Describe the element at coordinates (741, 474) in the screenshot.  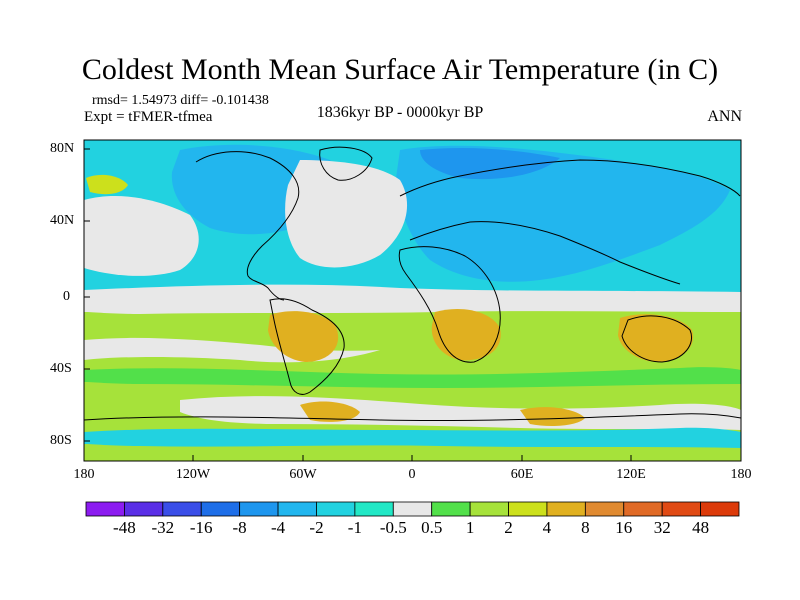
I see `lon-label-180e: 180` at that location.